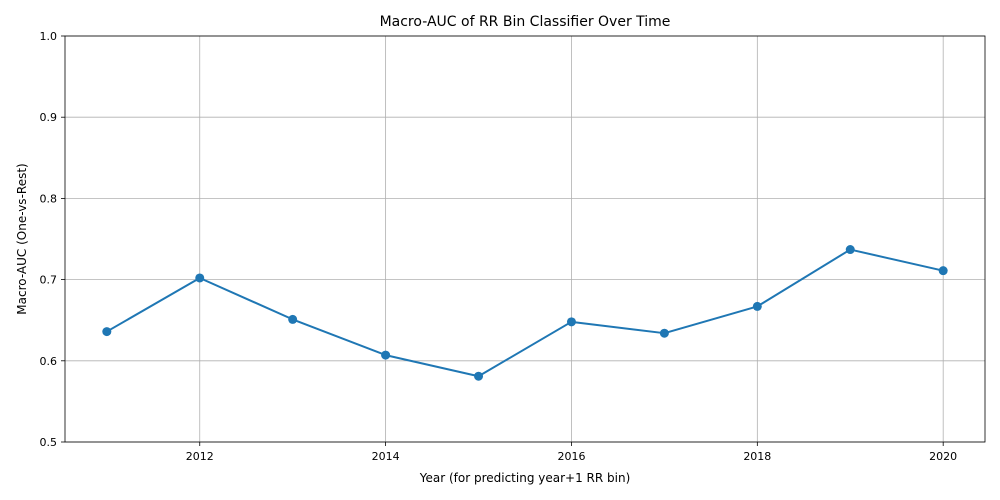 The width and height of the screenshot is (1000, 500). I want to click on x-tick-label: 2014, so click(386, 456).